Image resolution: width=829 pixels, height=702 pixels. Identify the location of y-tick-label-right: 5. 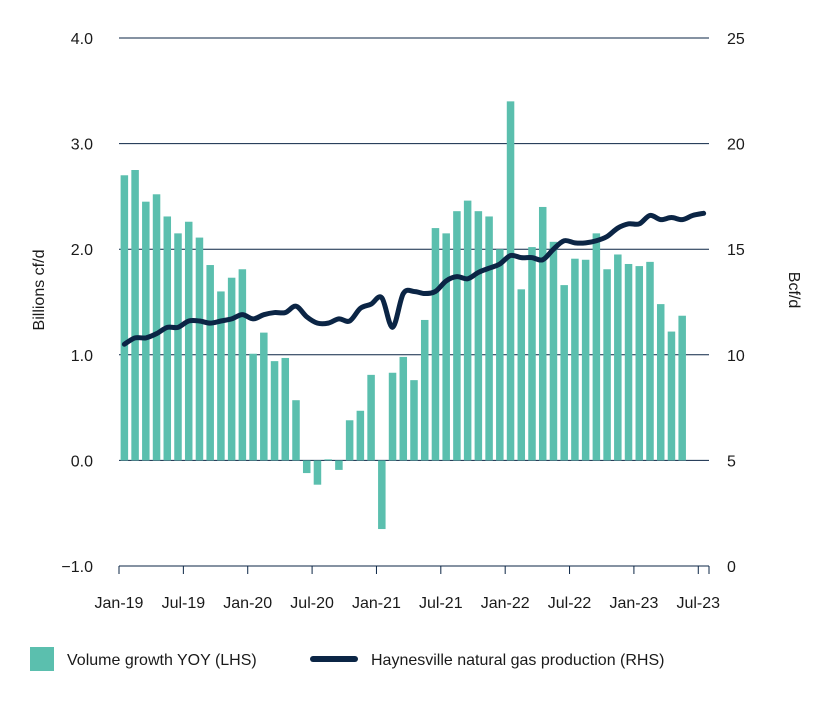
(731, 461).